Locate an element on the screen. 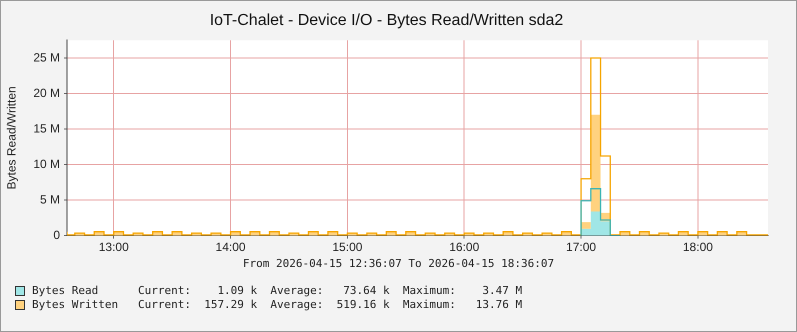  y-tick-label: 10 M is located at coordinates (46, 163).